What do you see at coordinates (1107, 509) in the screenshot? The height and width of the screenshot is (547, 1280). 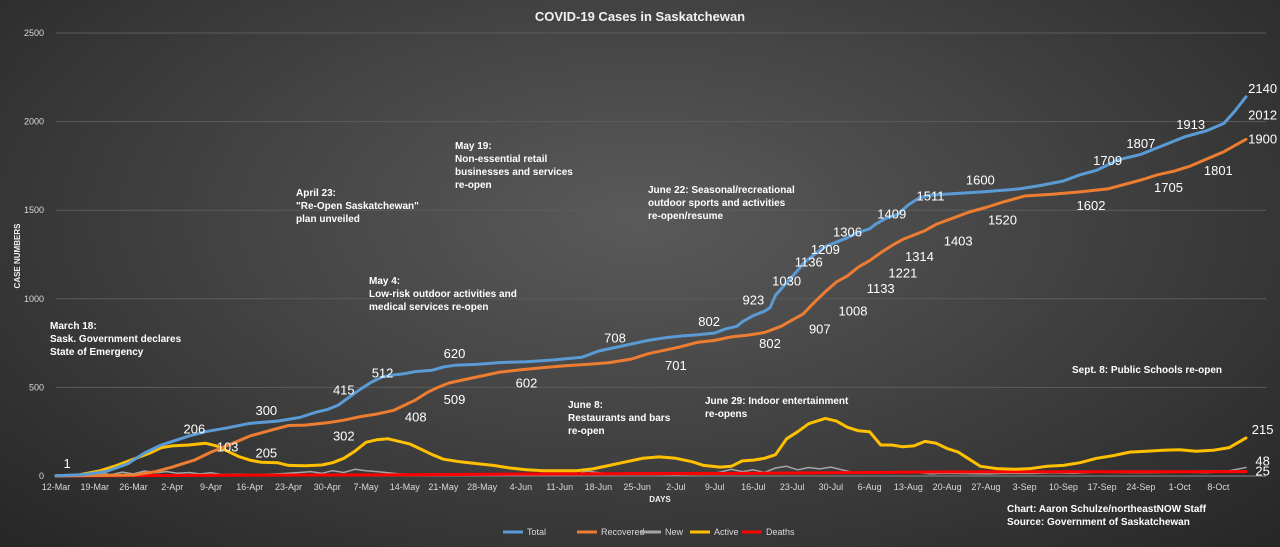 I see `credit-line: Chart: Aaron Schulze/northeastNOW Staff` at bounding box center [1107, 509].